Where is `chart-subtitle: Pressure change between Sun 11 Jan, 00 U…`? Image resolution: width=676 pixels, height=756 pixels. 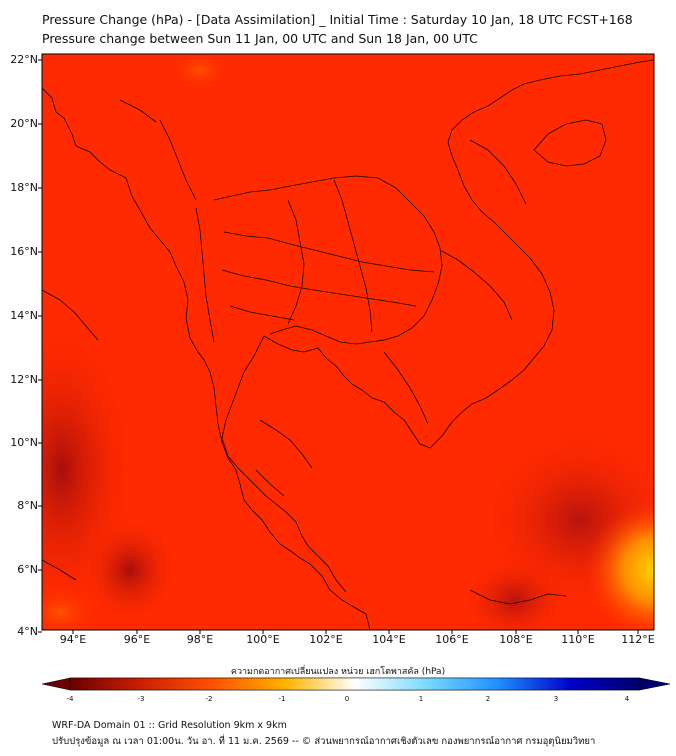
chart-subtitle: Pressure change between Sun 11 Jan, 00 U… is located at coordinates (260, 38).